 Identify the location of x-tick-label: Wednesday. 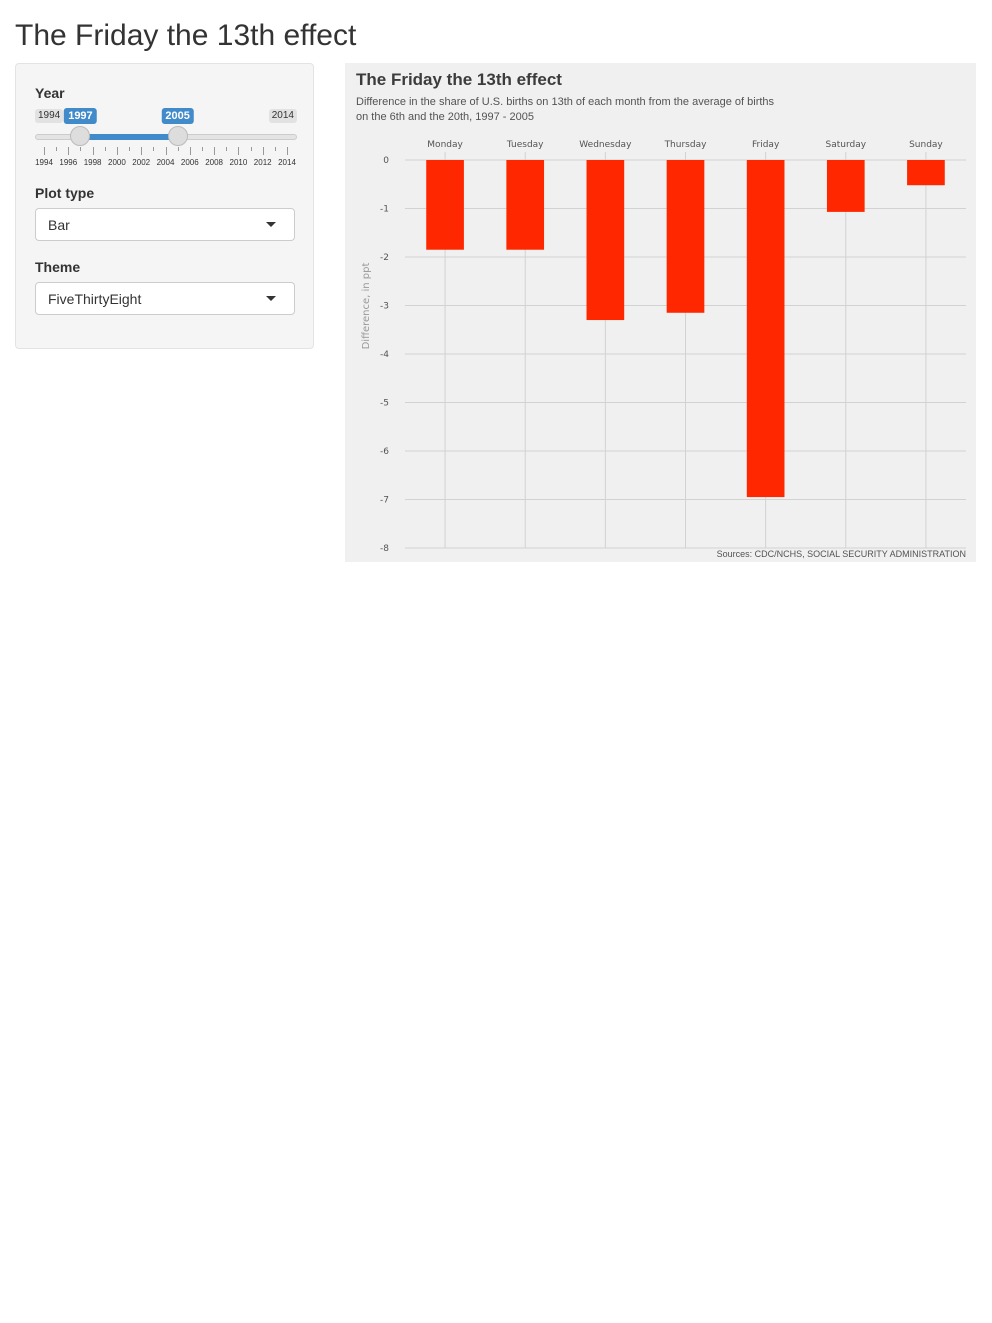
(605, 145).